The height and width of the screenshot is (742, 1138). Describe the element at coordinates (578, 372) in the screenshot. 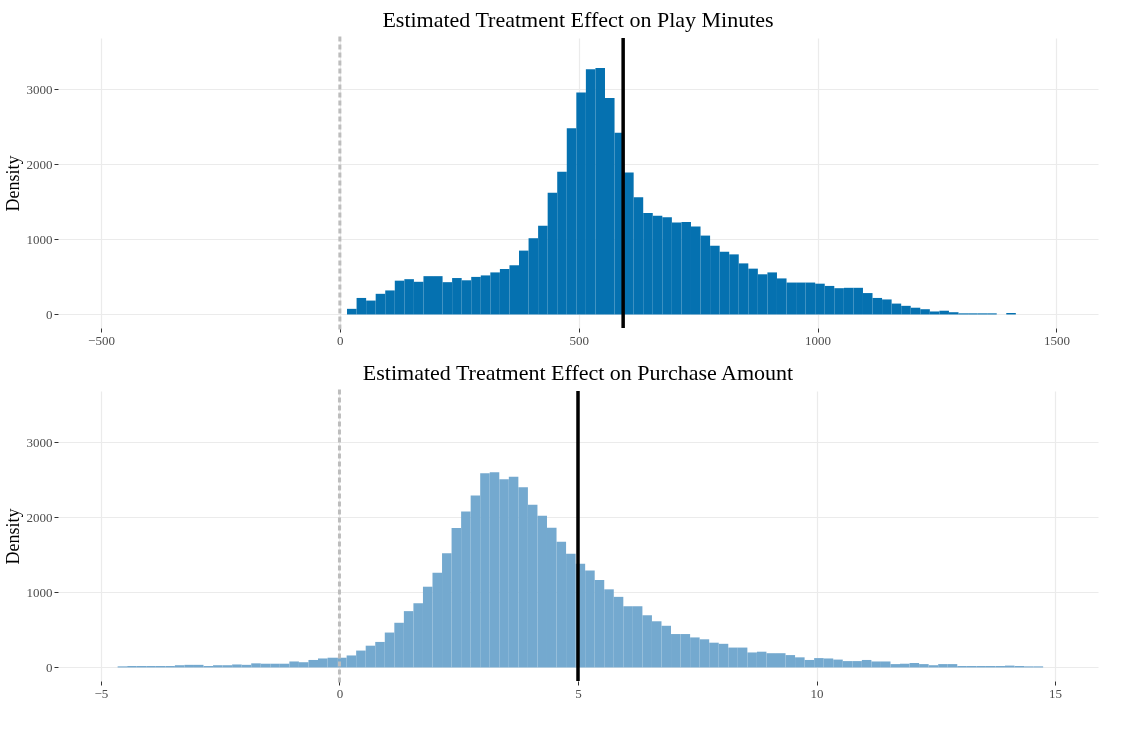

I see `chart-title: Estimated Treatment Effect on Purchase Amount` at that location.